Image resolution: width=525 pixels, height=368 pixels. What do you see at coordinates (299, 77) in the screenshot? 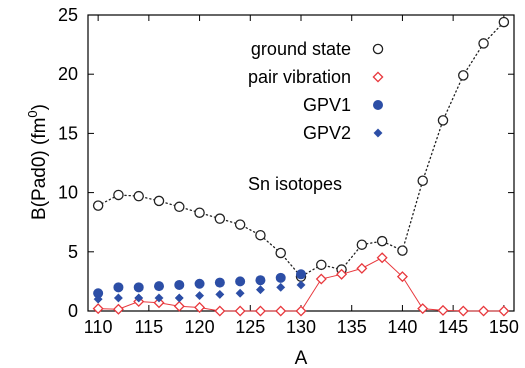
I see `legend-label-pair-vibration: pair vibration` at bounding box center [299, 77].